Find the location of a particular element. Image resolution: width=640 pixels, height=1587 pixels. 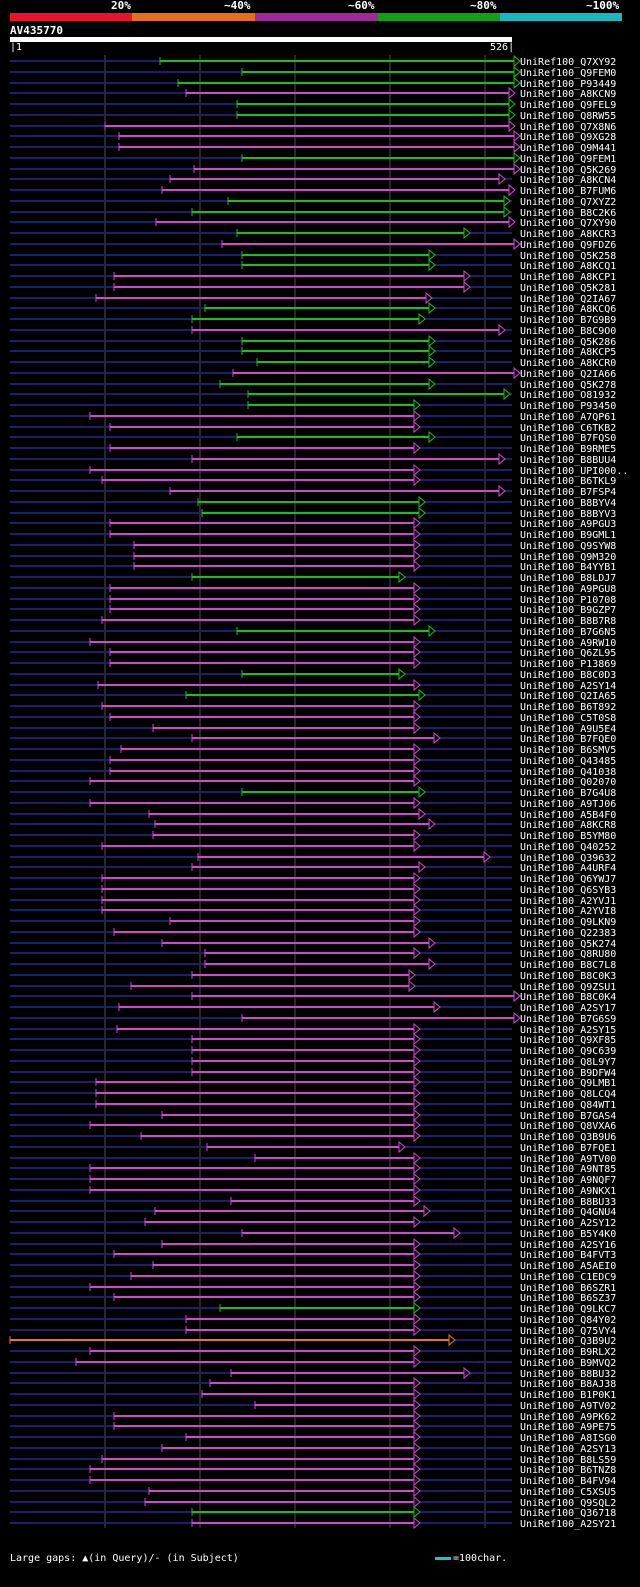

hit-label: UniRef100_B8BYV3 is located at coordinates (568, 514).